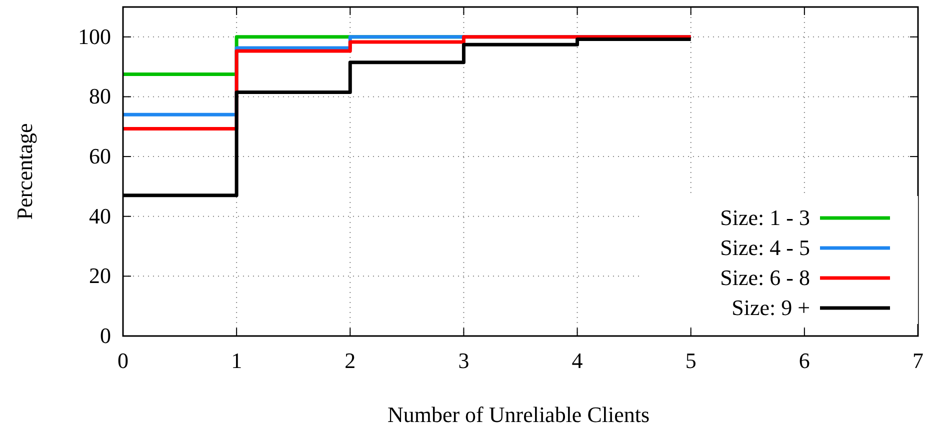 This screenshot has height=434, width=930. Describe the element at coordinates (100, 275) in the screenshot. I see `y-tick-label: 20` at that location.